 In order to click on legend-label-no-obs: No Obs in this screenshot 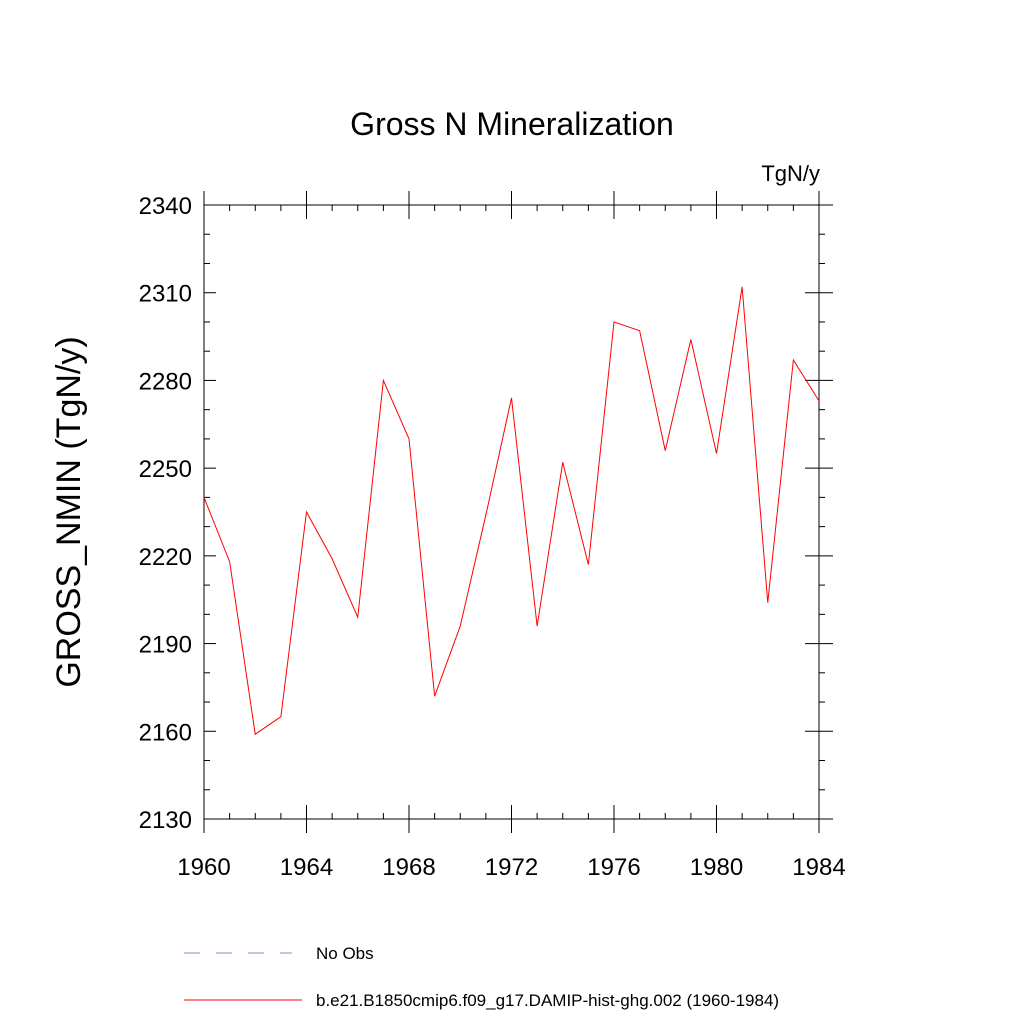, I will do `click(345, 953)`.